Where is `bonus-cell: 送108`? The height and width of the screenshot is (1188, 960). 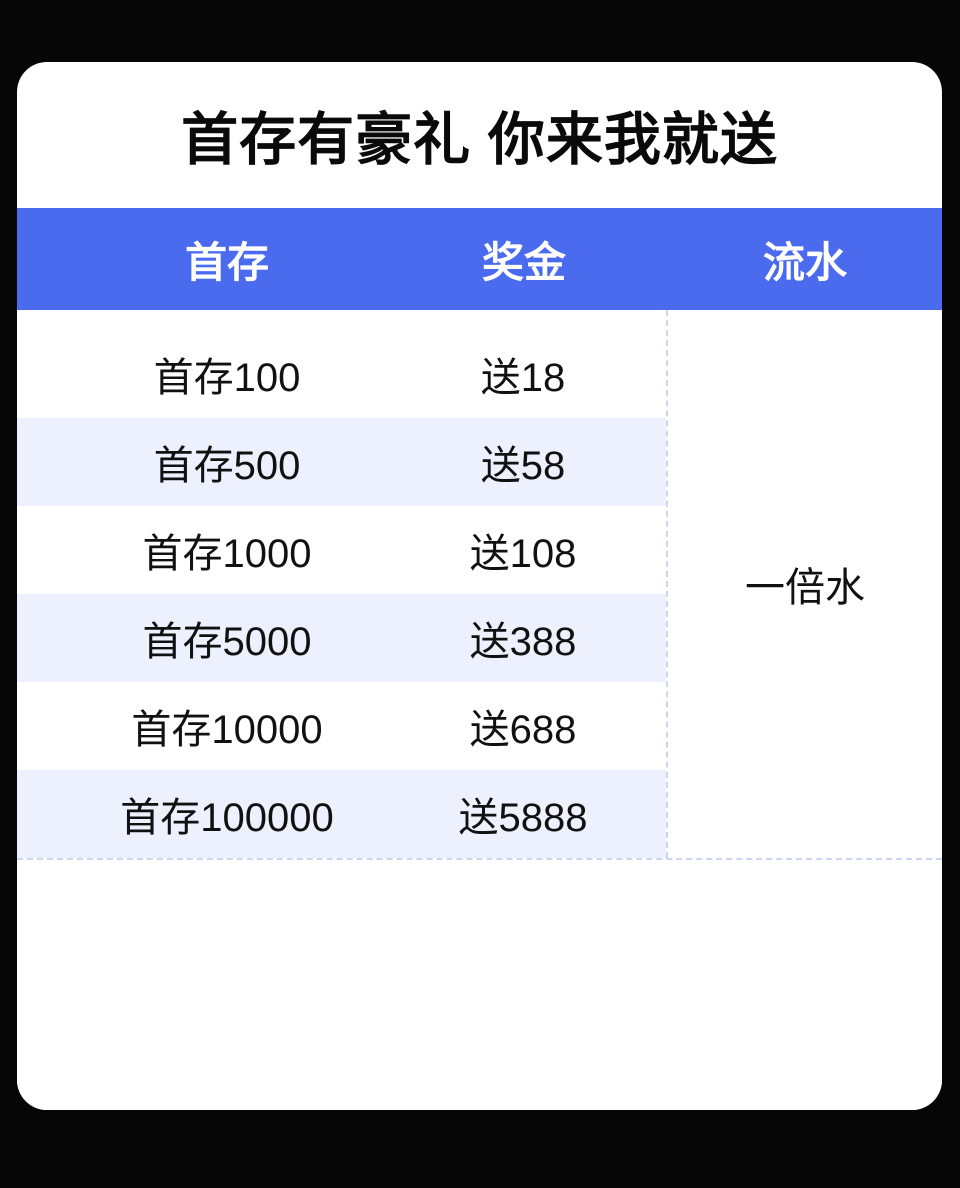 bonus-cell: 送108 is located at coordinates (523, 554).